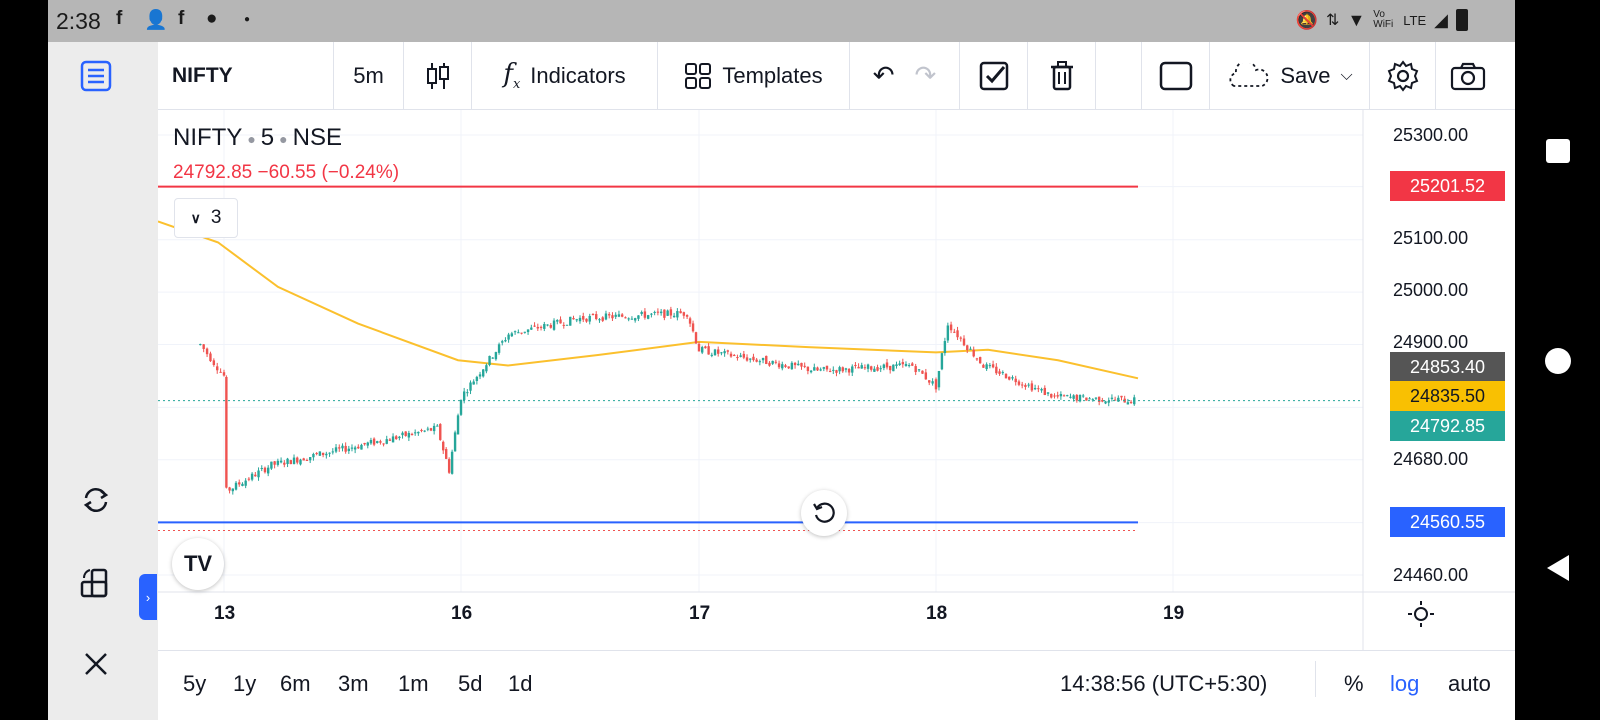 The width and height of the screenshot is (1600, 720). I want to click on redo-icon: ↷, so click(925, 75).